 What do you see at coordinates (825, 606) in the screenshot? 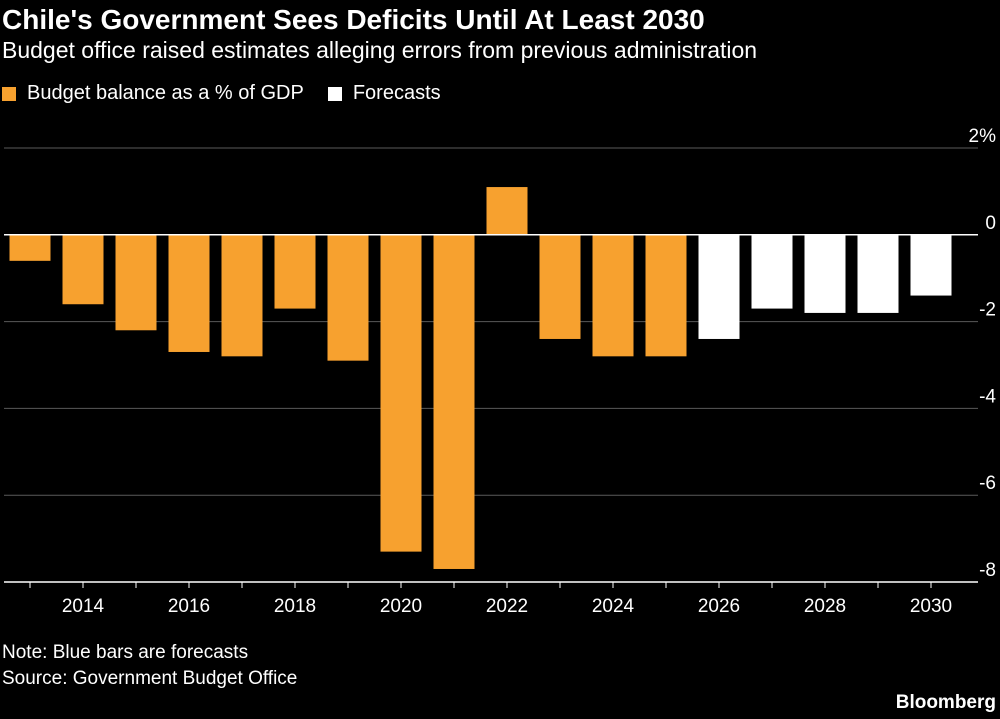
I see `x-tick-label: 2028` at bounding box center [825, 606].